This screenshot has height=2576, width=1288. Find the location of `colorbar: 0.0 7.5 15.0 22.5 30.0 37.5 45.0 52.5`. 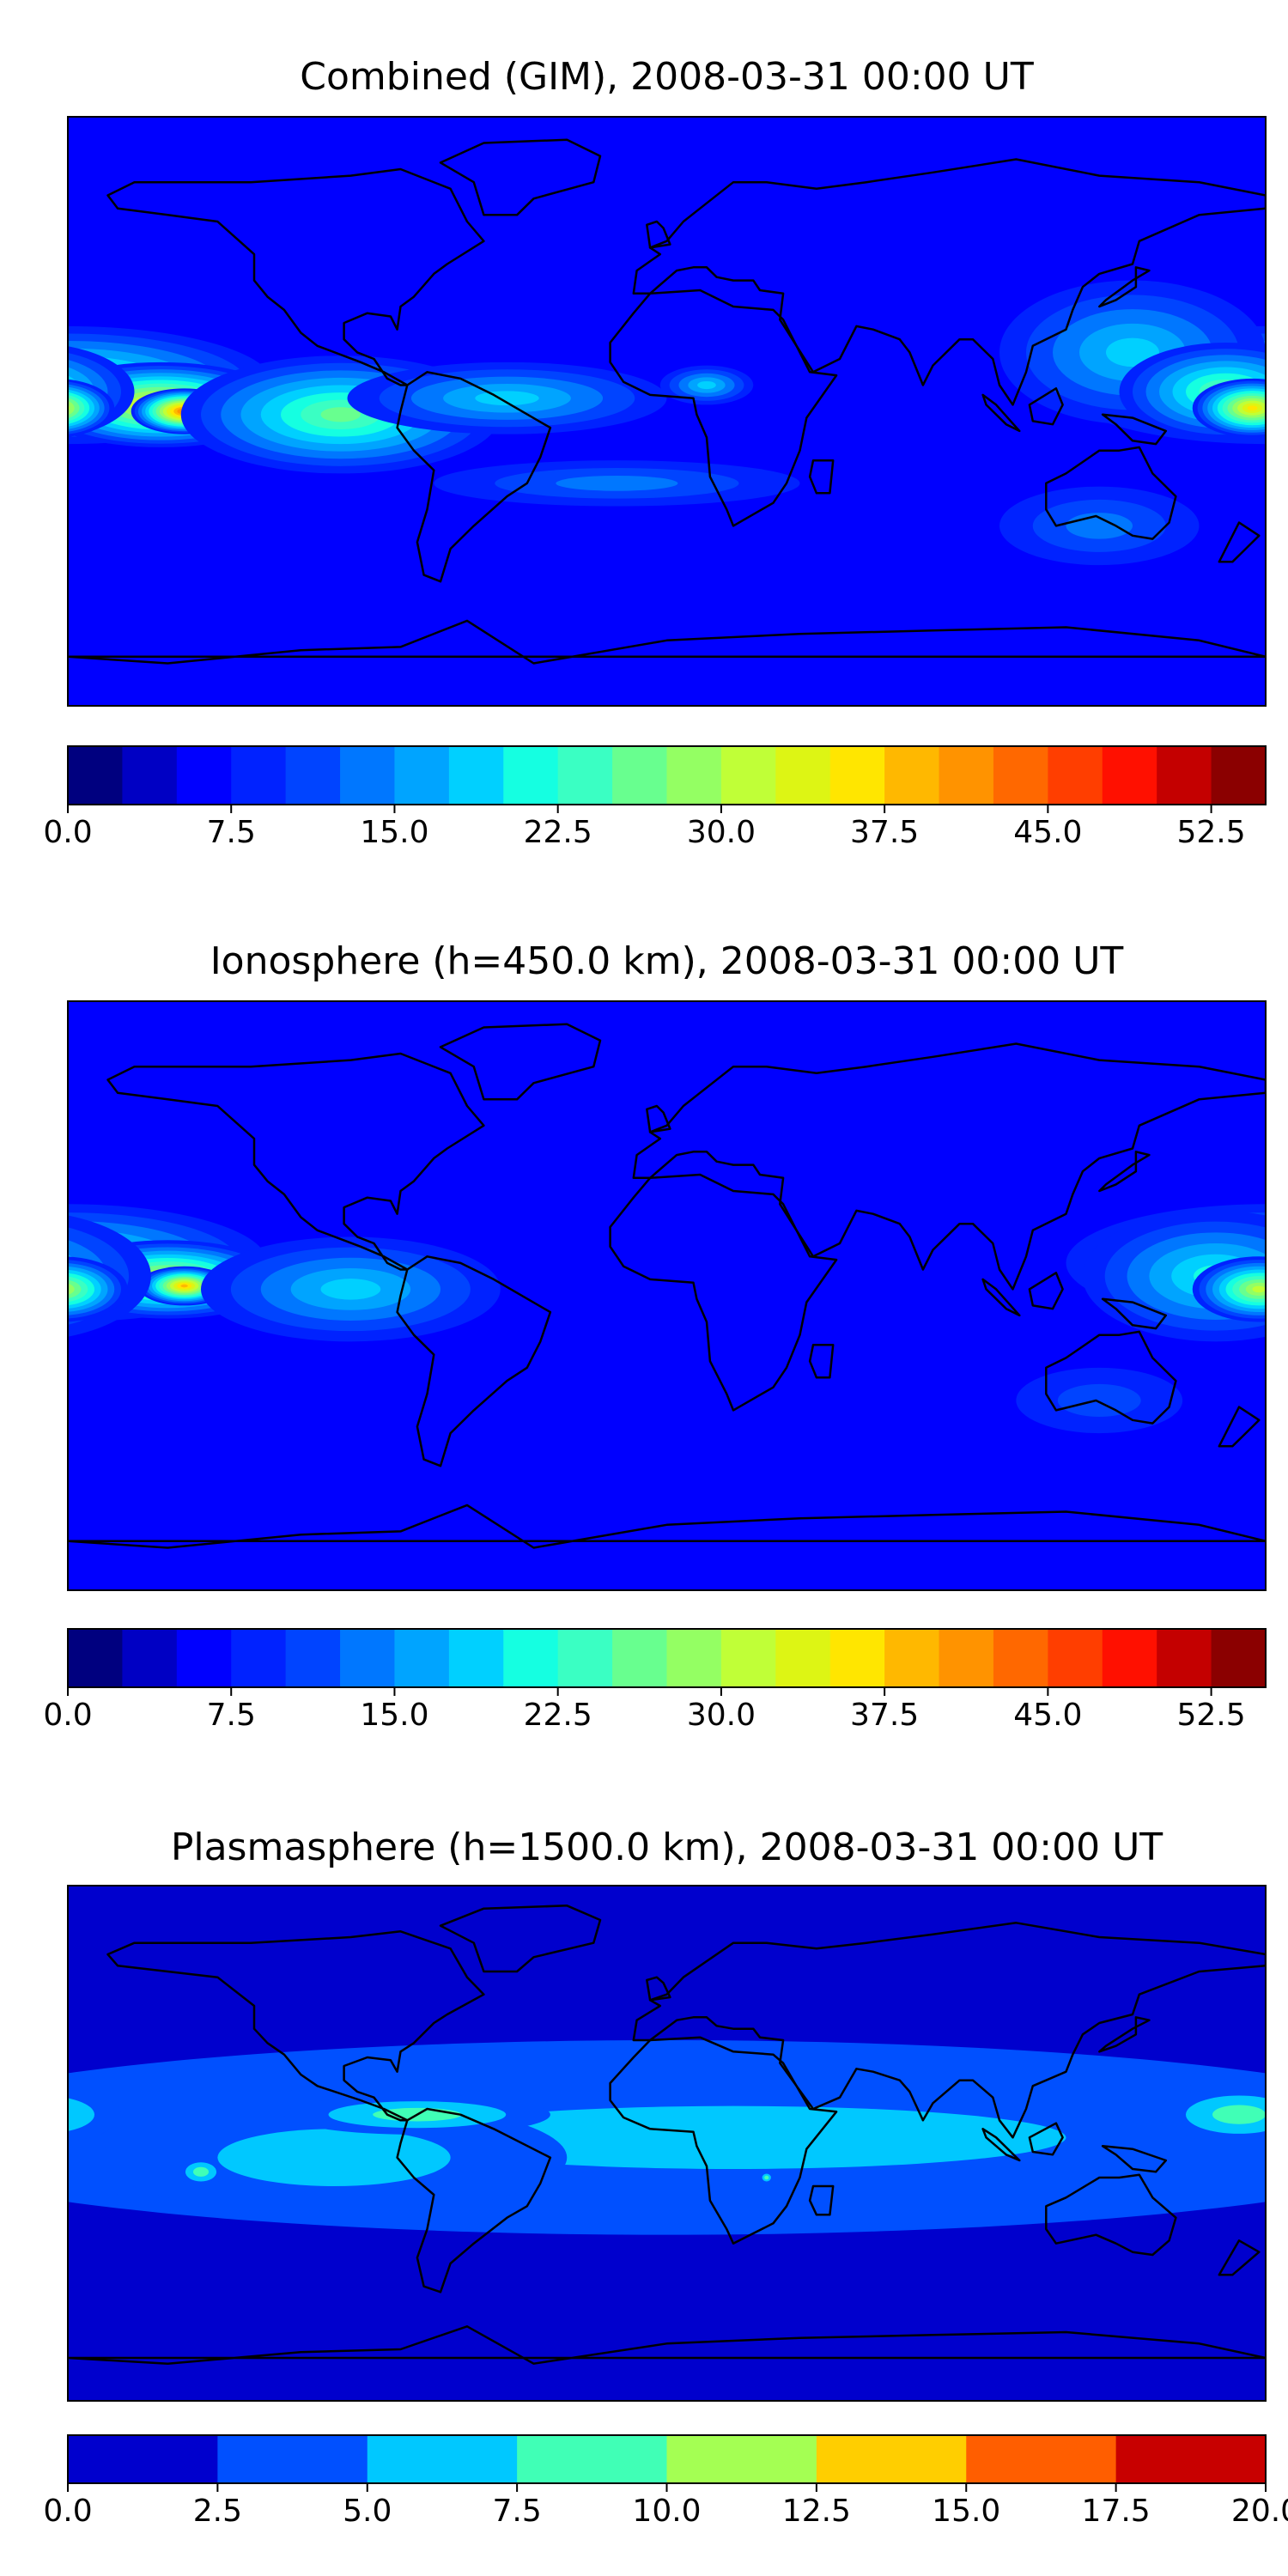

colorbar: 0.0 7.5 15.0 22.5 30.0 37.5 45.0 52.5 is located at coordinates (655, 1681).